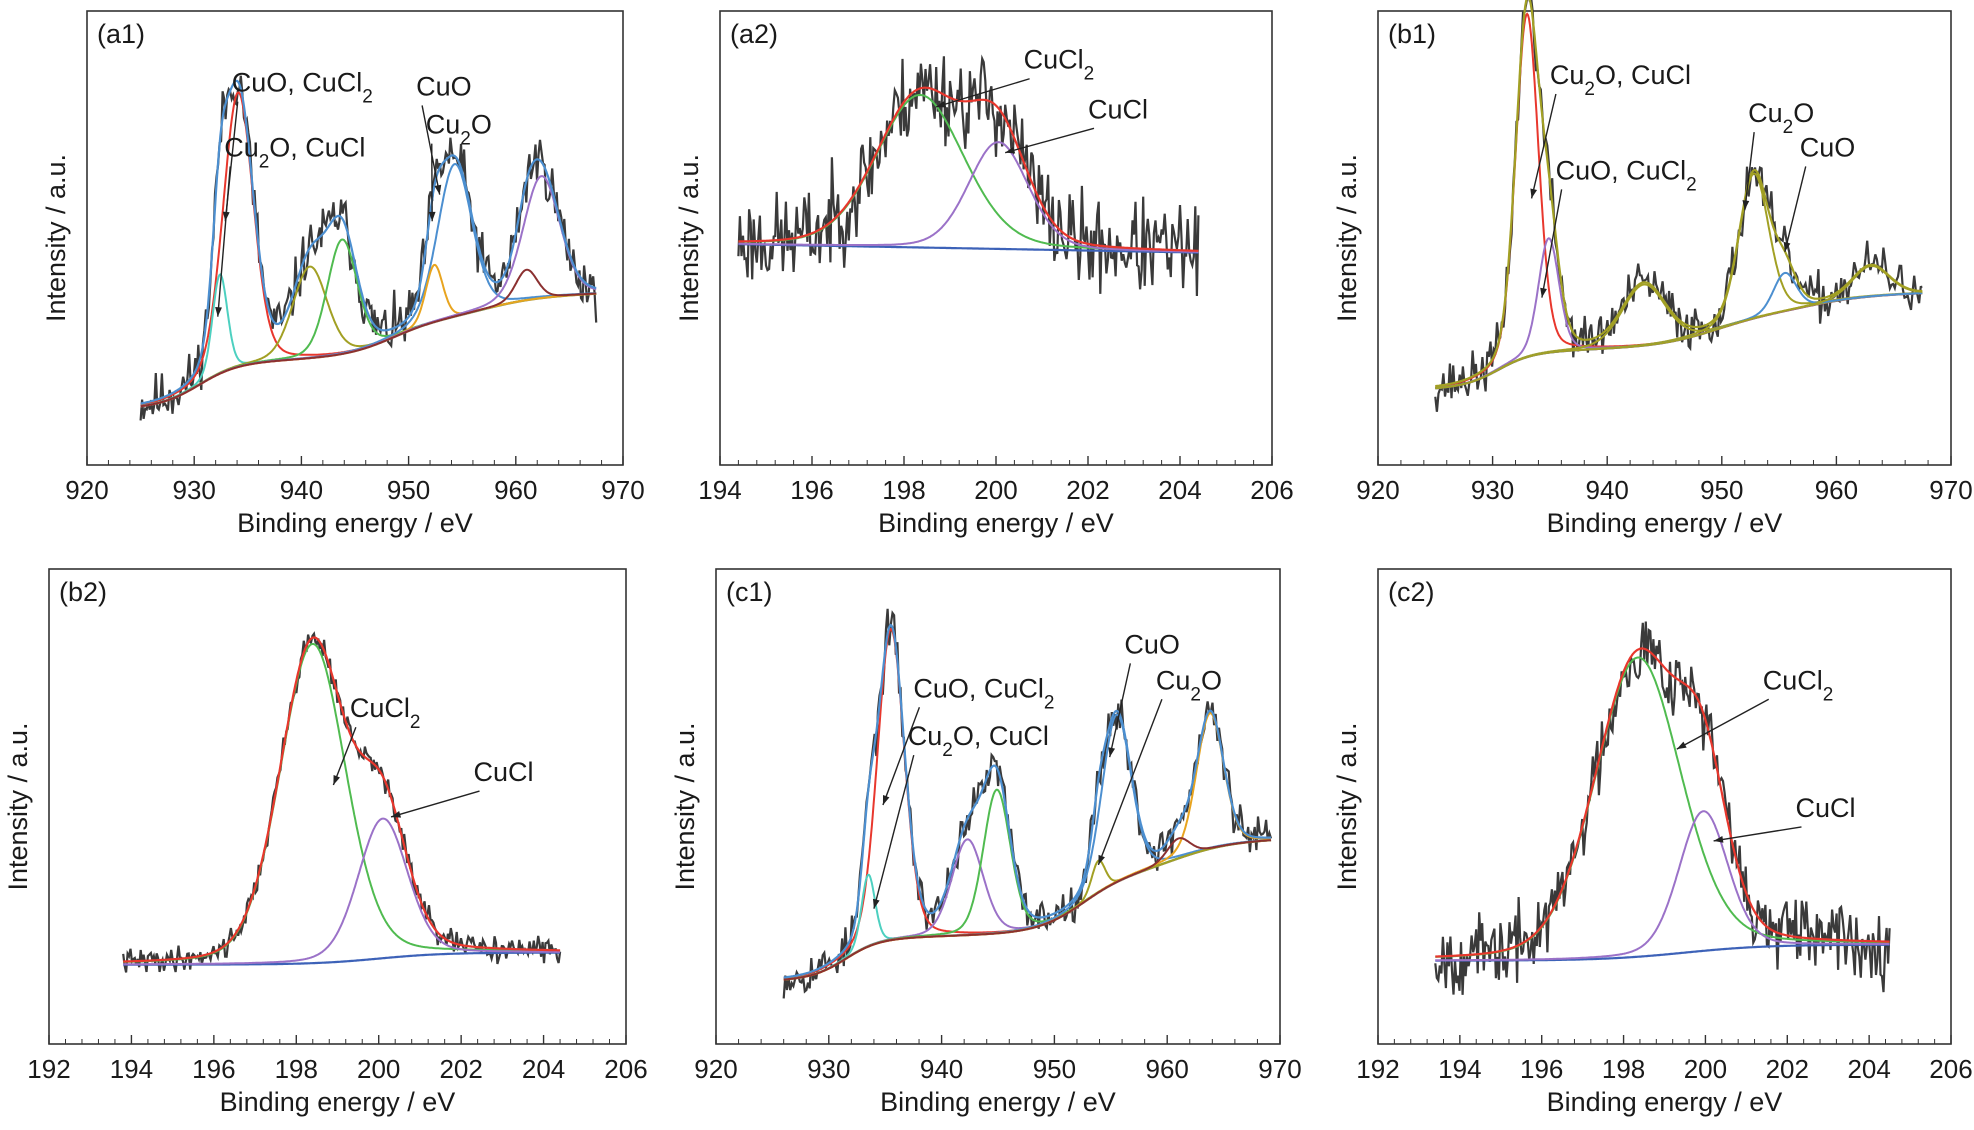  What do you see at coordinates (754, 34) in the screenshot?
I see `panel-label: (a2)` at bounding box center [754, 34].